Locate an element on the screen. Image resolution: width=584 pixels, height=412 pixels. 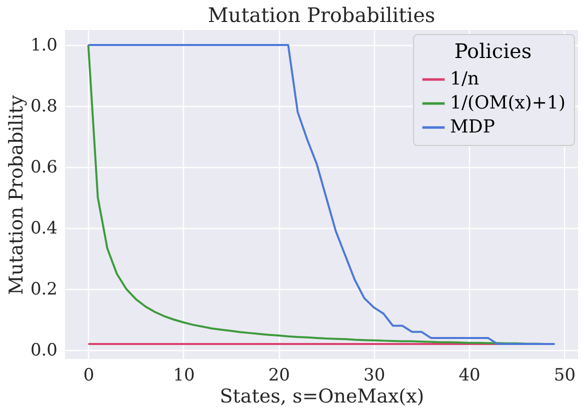
y-tick-label: 0.8 is located at coordinates (44, 106).